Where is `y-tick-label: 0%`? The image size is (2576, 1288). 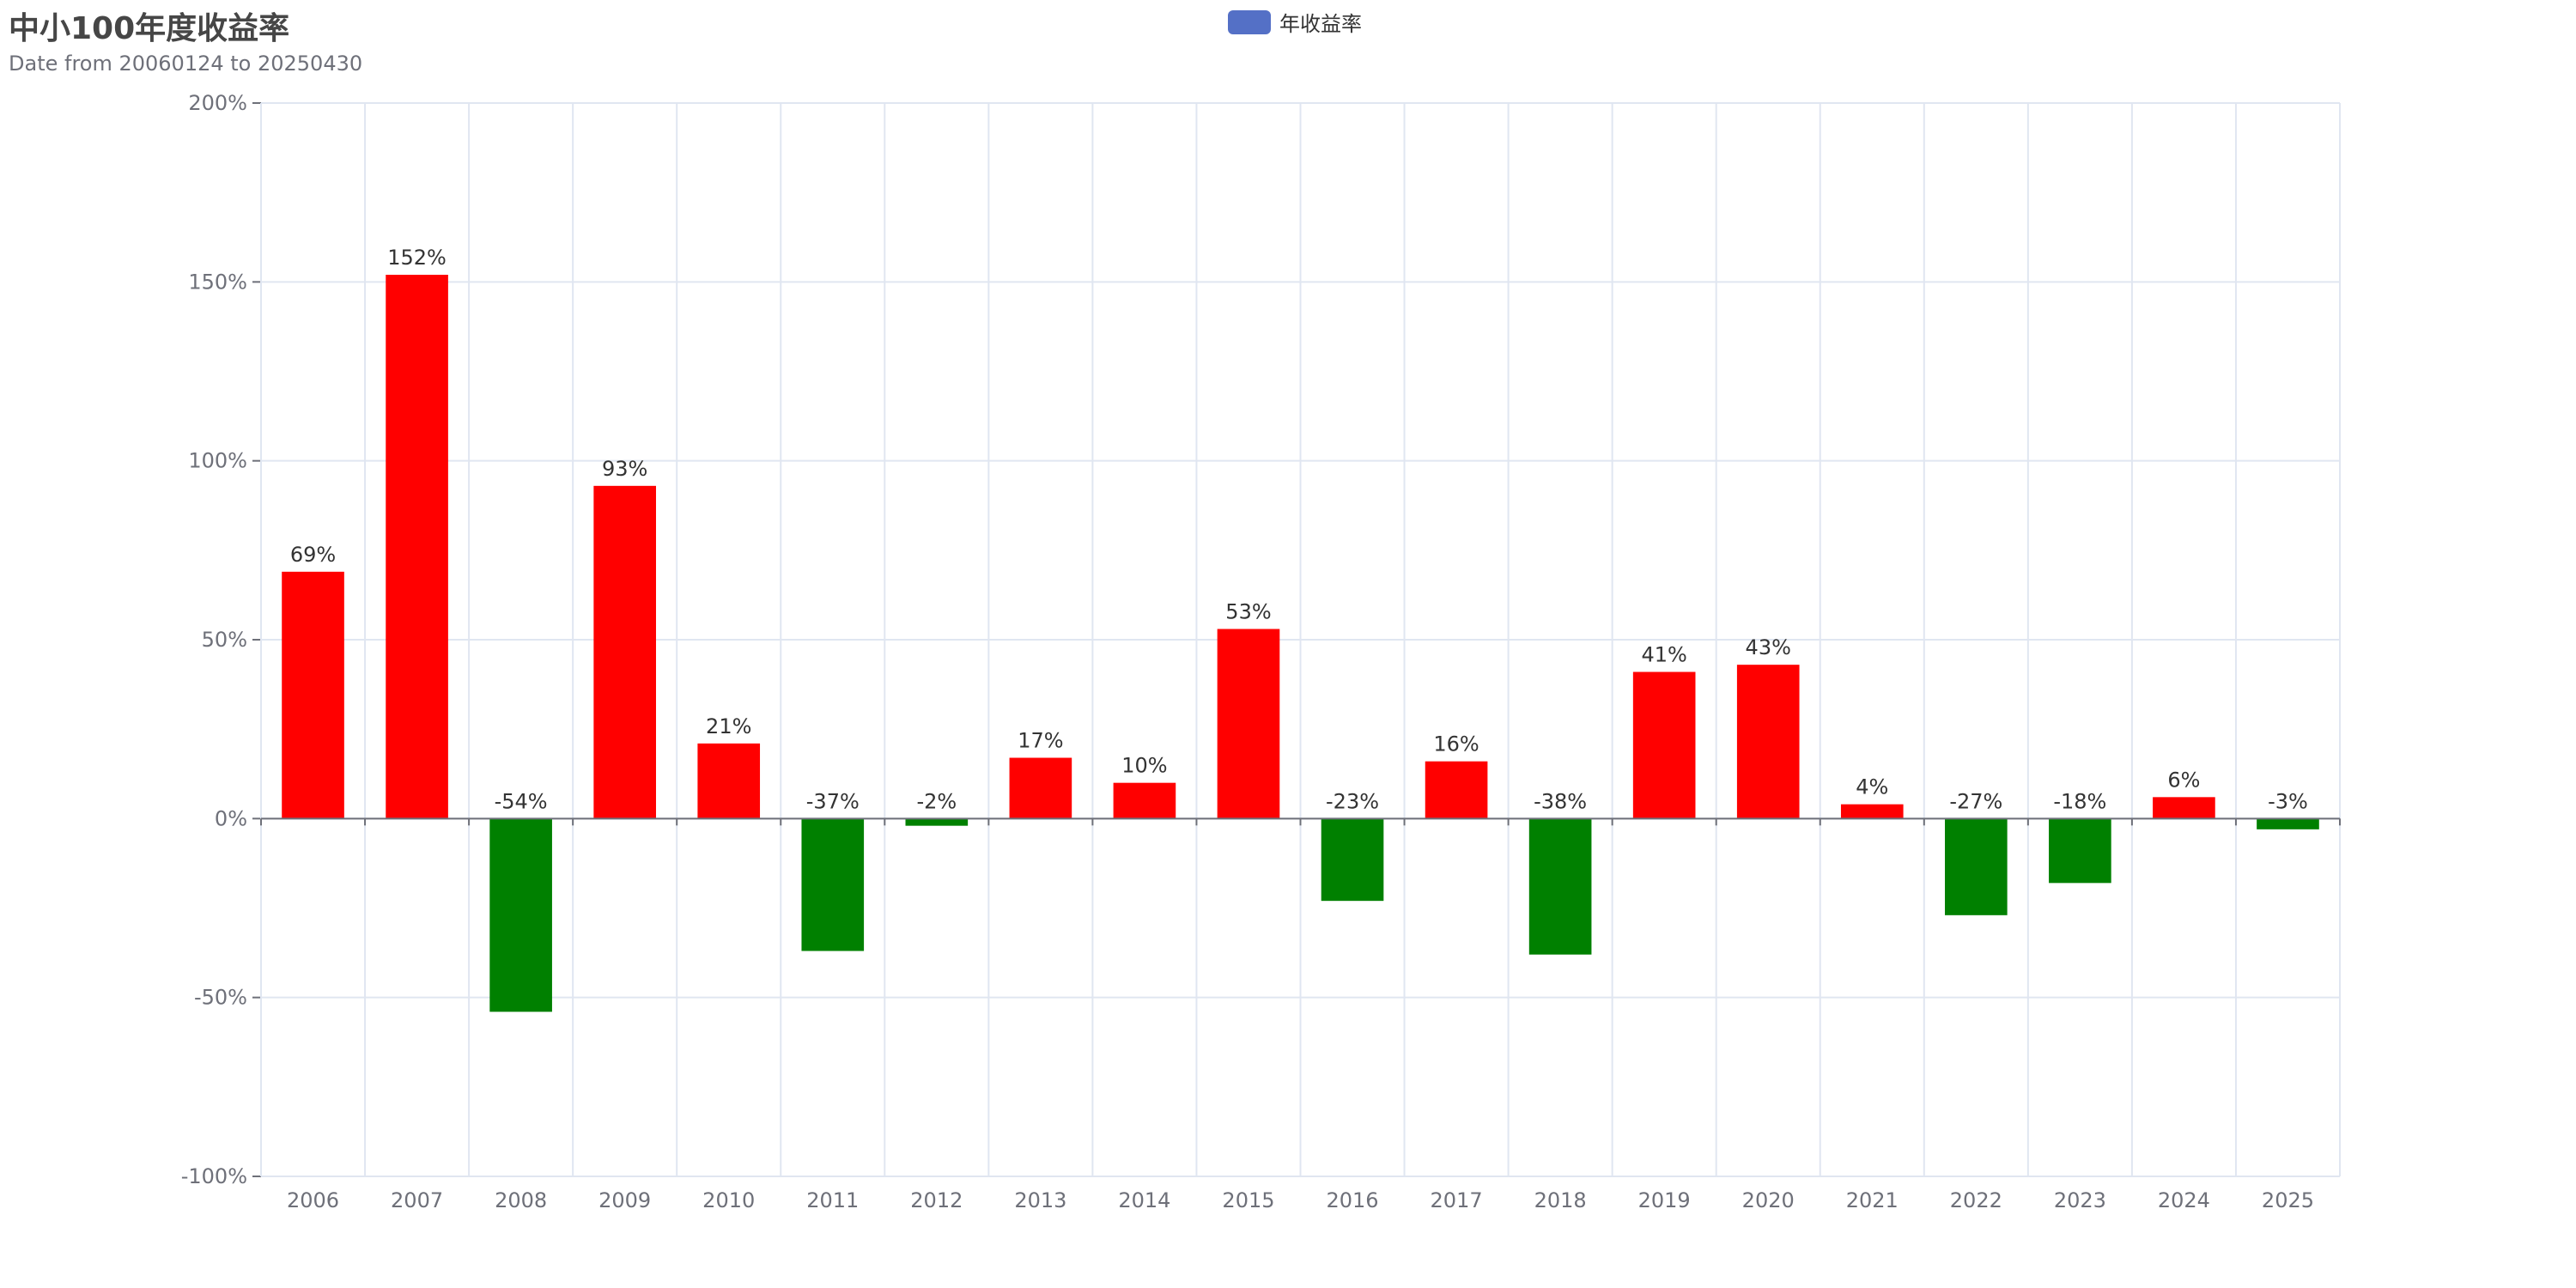 y-tick-label: 0% is located at coordinates (231, 818).